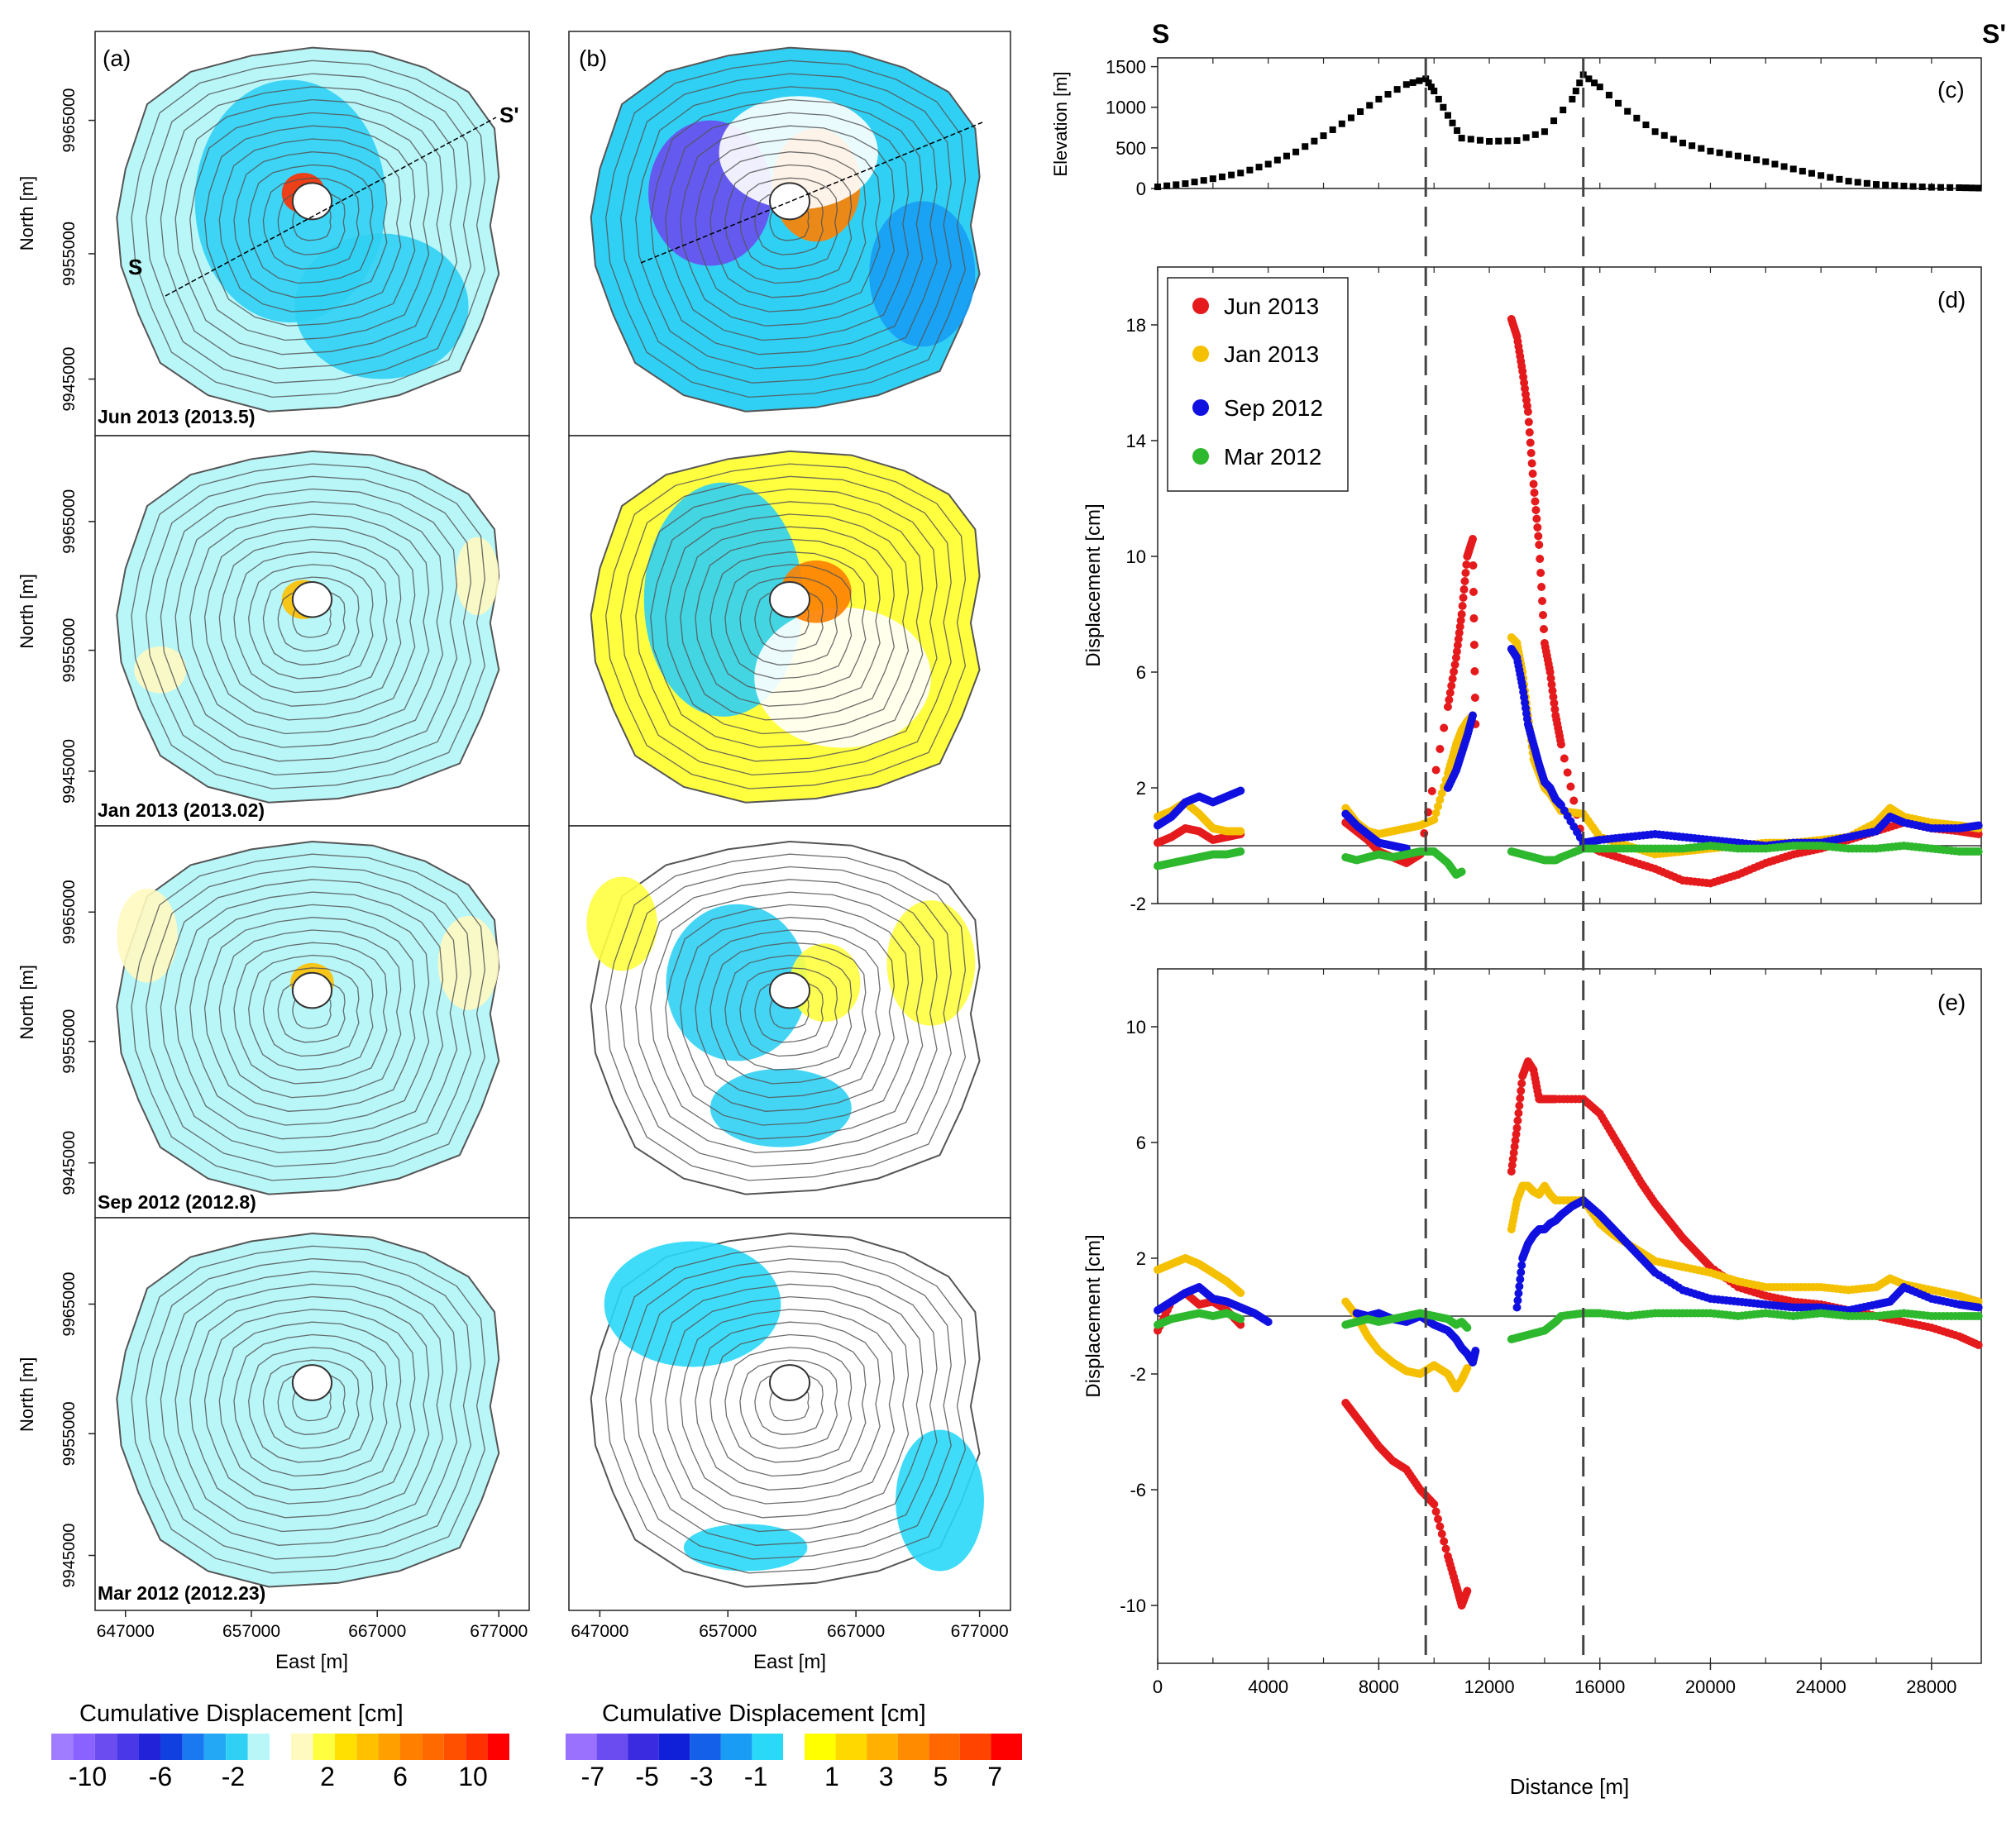  What do you see at coordinates (1126, 108) in the screenshot?
I see `y-tick-label: 1000` at bounding box center [1126, 108].